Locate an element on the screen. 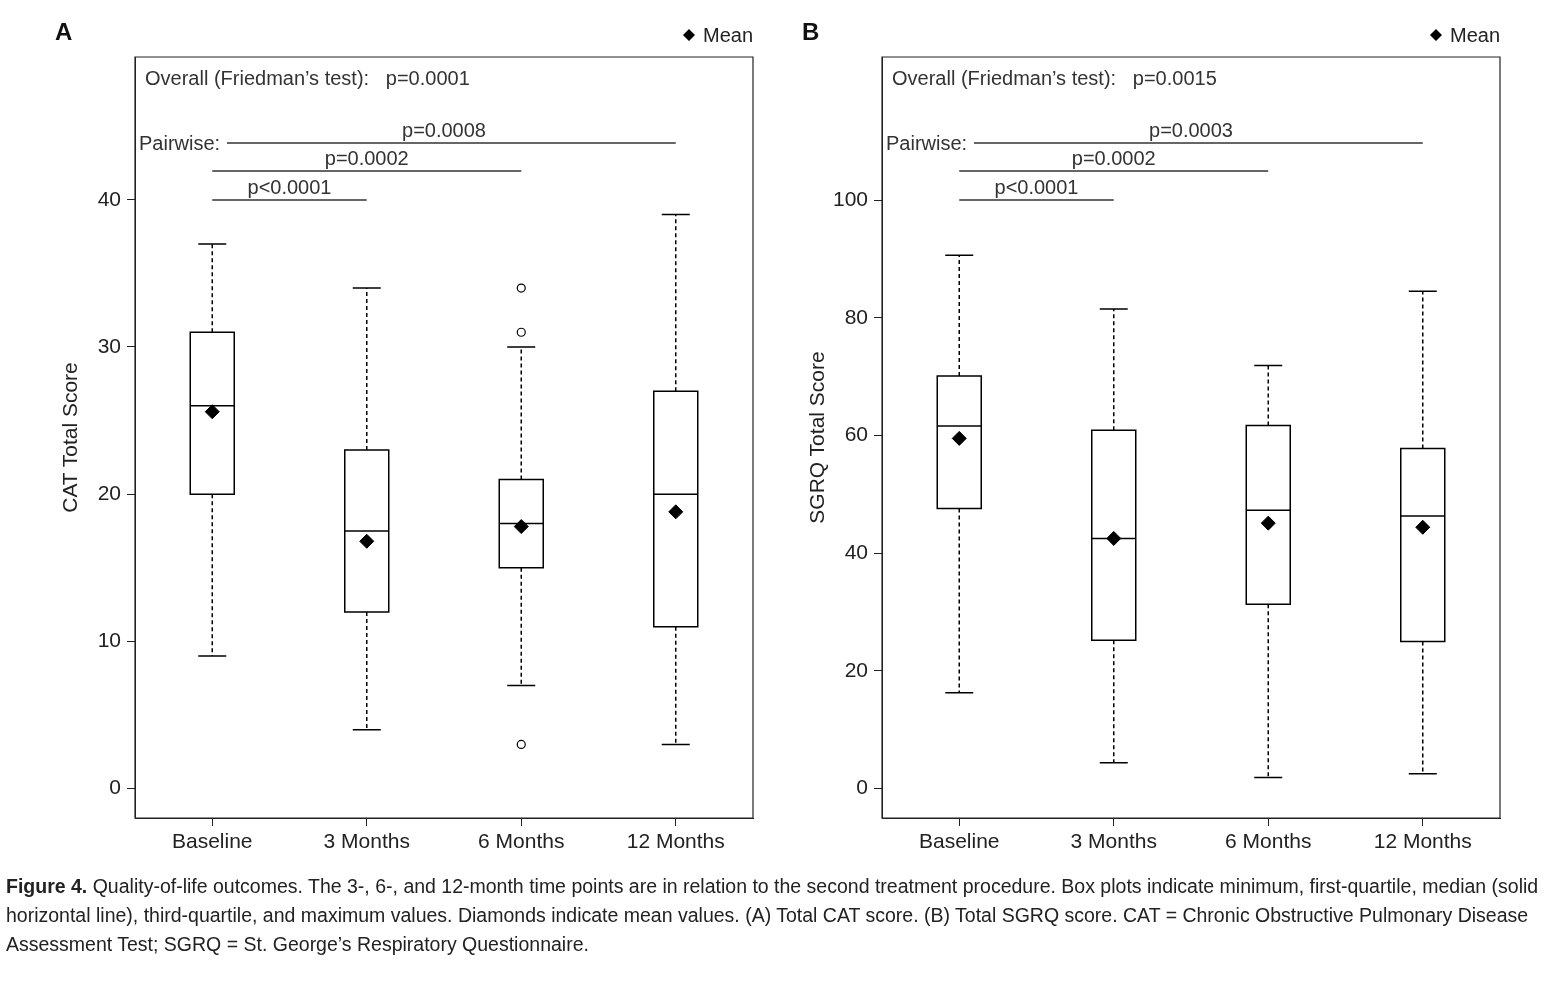 This screenshot has width=1555, height=987. y-tick-label: 80 is located at coordinates (856, 316).